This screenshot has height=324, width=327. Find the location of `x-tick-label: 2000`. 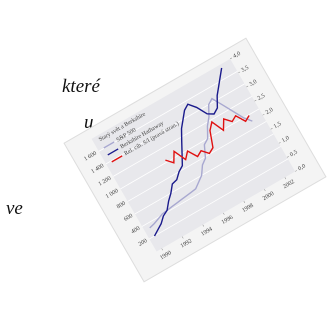

x-tick-label: 2000 is located at coordinates (268, 196).